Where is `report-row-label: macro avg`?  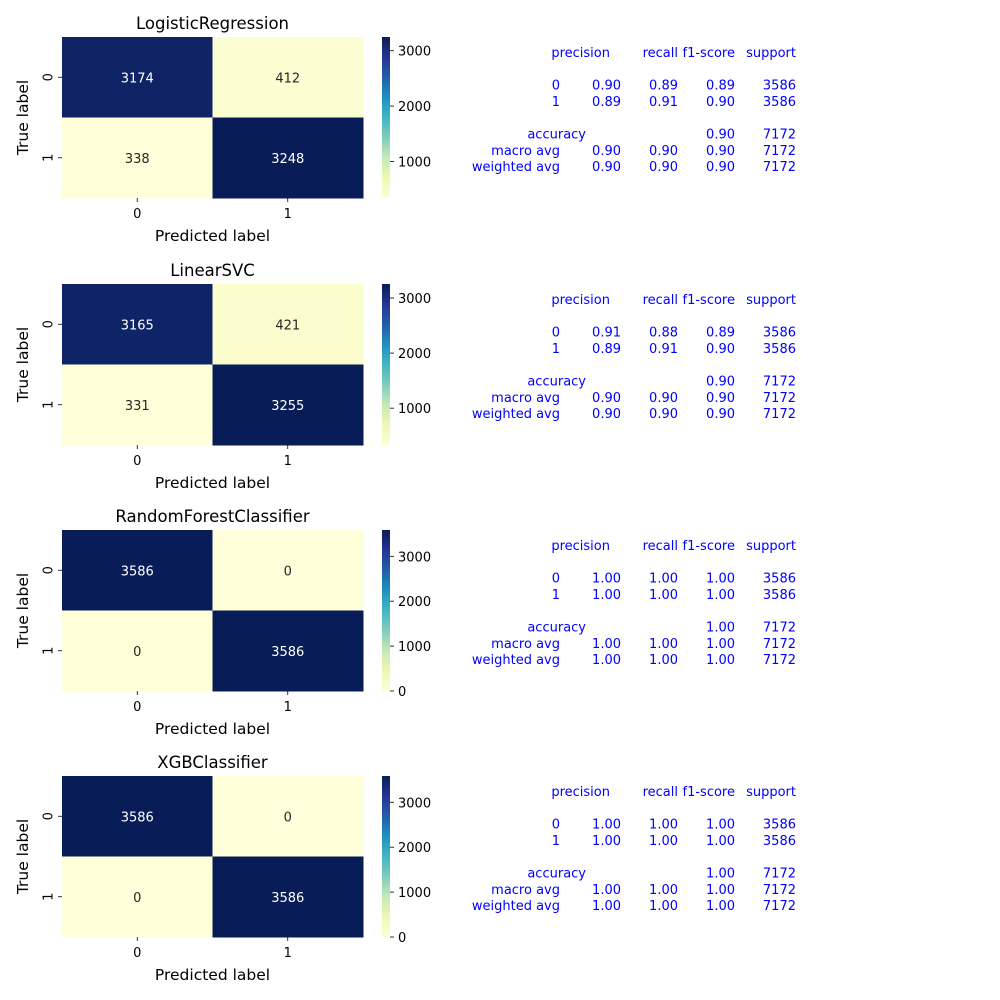 report-row-label: macro avg is located at coordinates (525, 644).